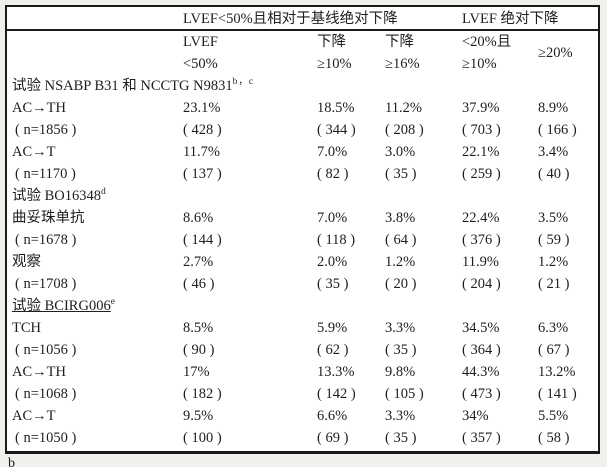 The height and width of the screenshot is (467, 607). What do you see at coordinates (400, 372) in the screenshot?
I see `value-cell: 9.8%` at bounding box center [400, 372].